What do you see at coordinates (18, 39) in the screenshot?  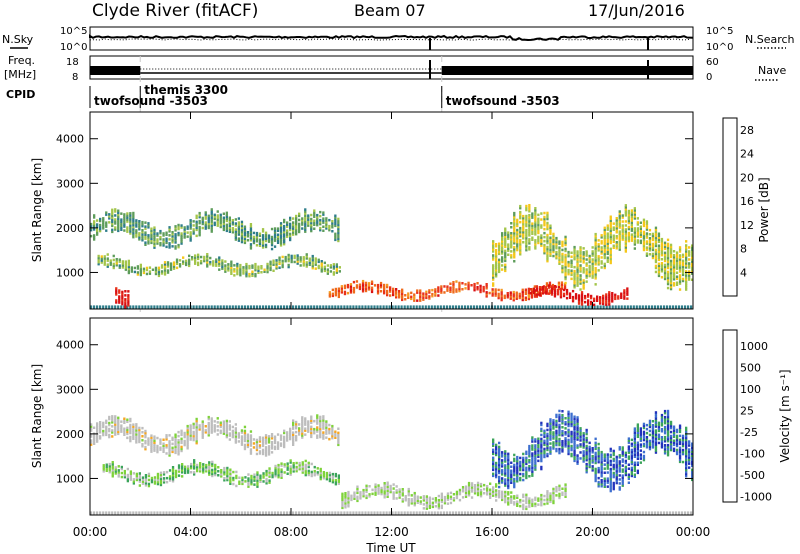 I see `nsky-label: N.Sky` at bounding box center [18, 39].